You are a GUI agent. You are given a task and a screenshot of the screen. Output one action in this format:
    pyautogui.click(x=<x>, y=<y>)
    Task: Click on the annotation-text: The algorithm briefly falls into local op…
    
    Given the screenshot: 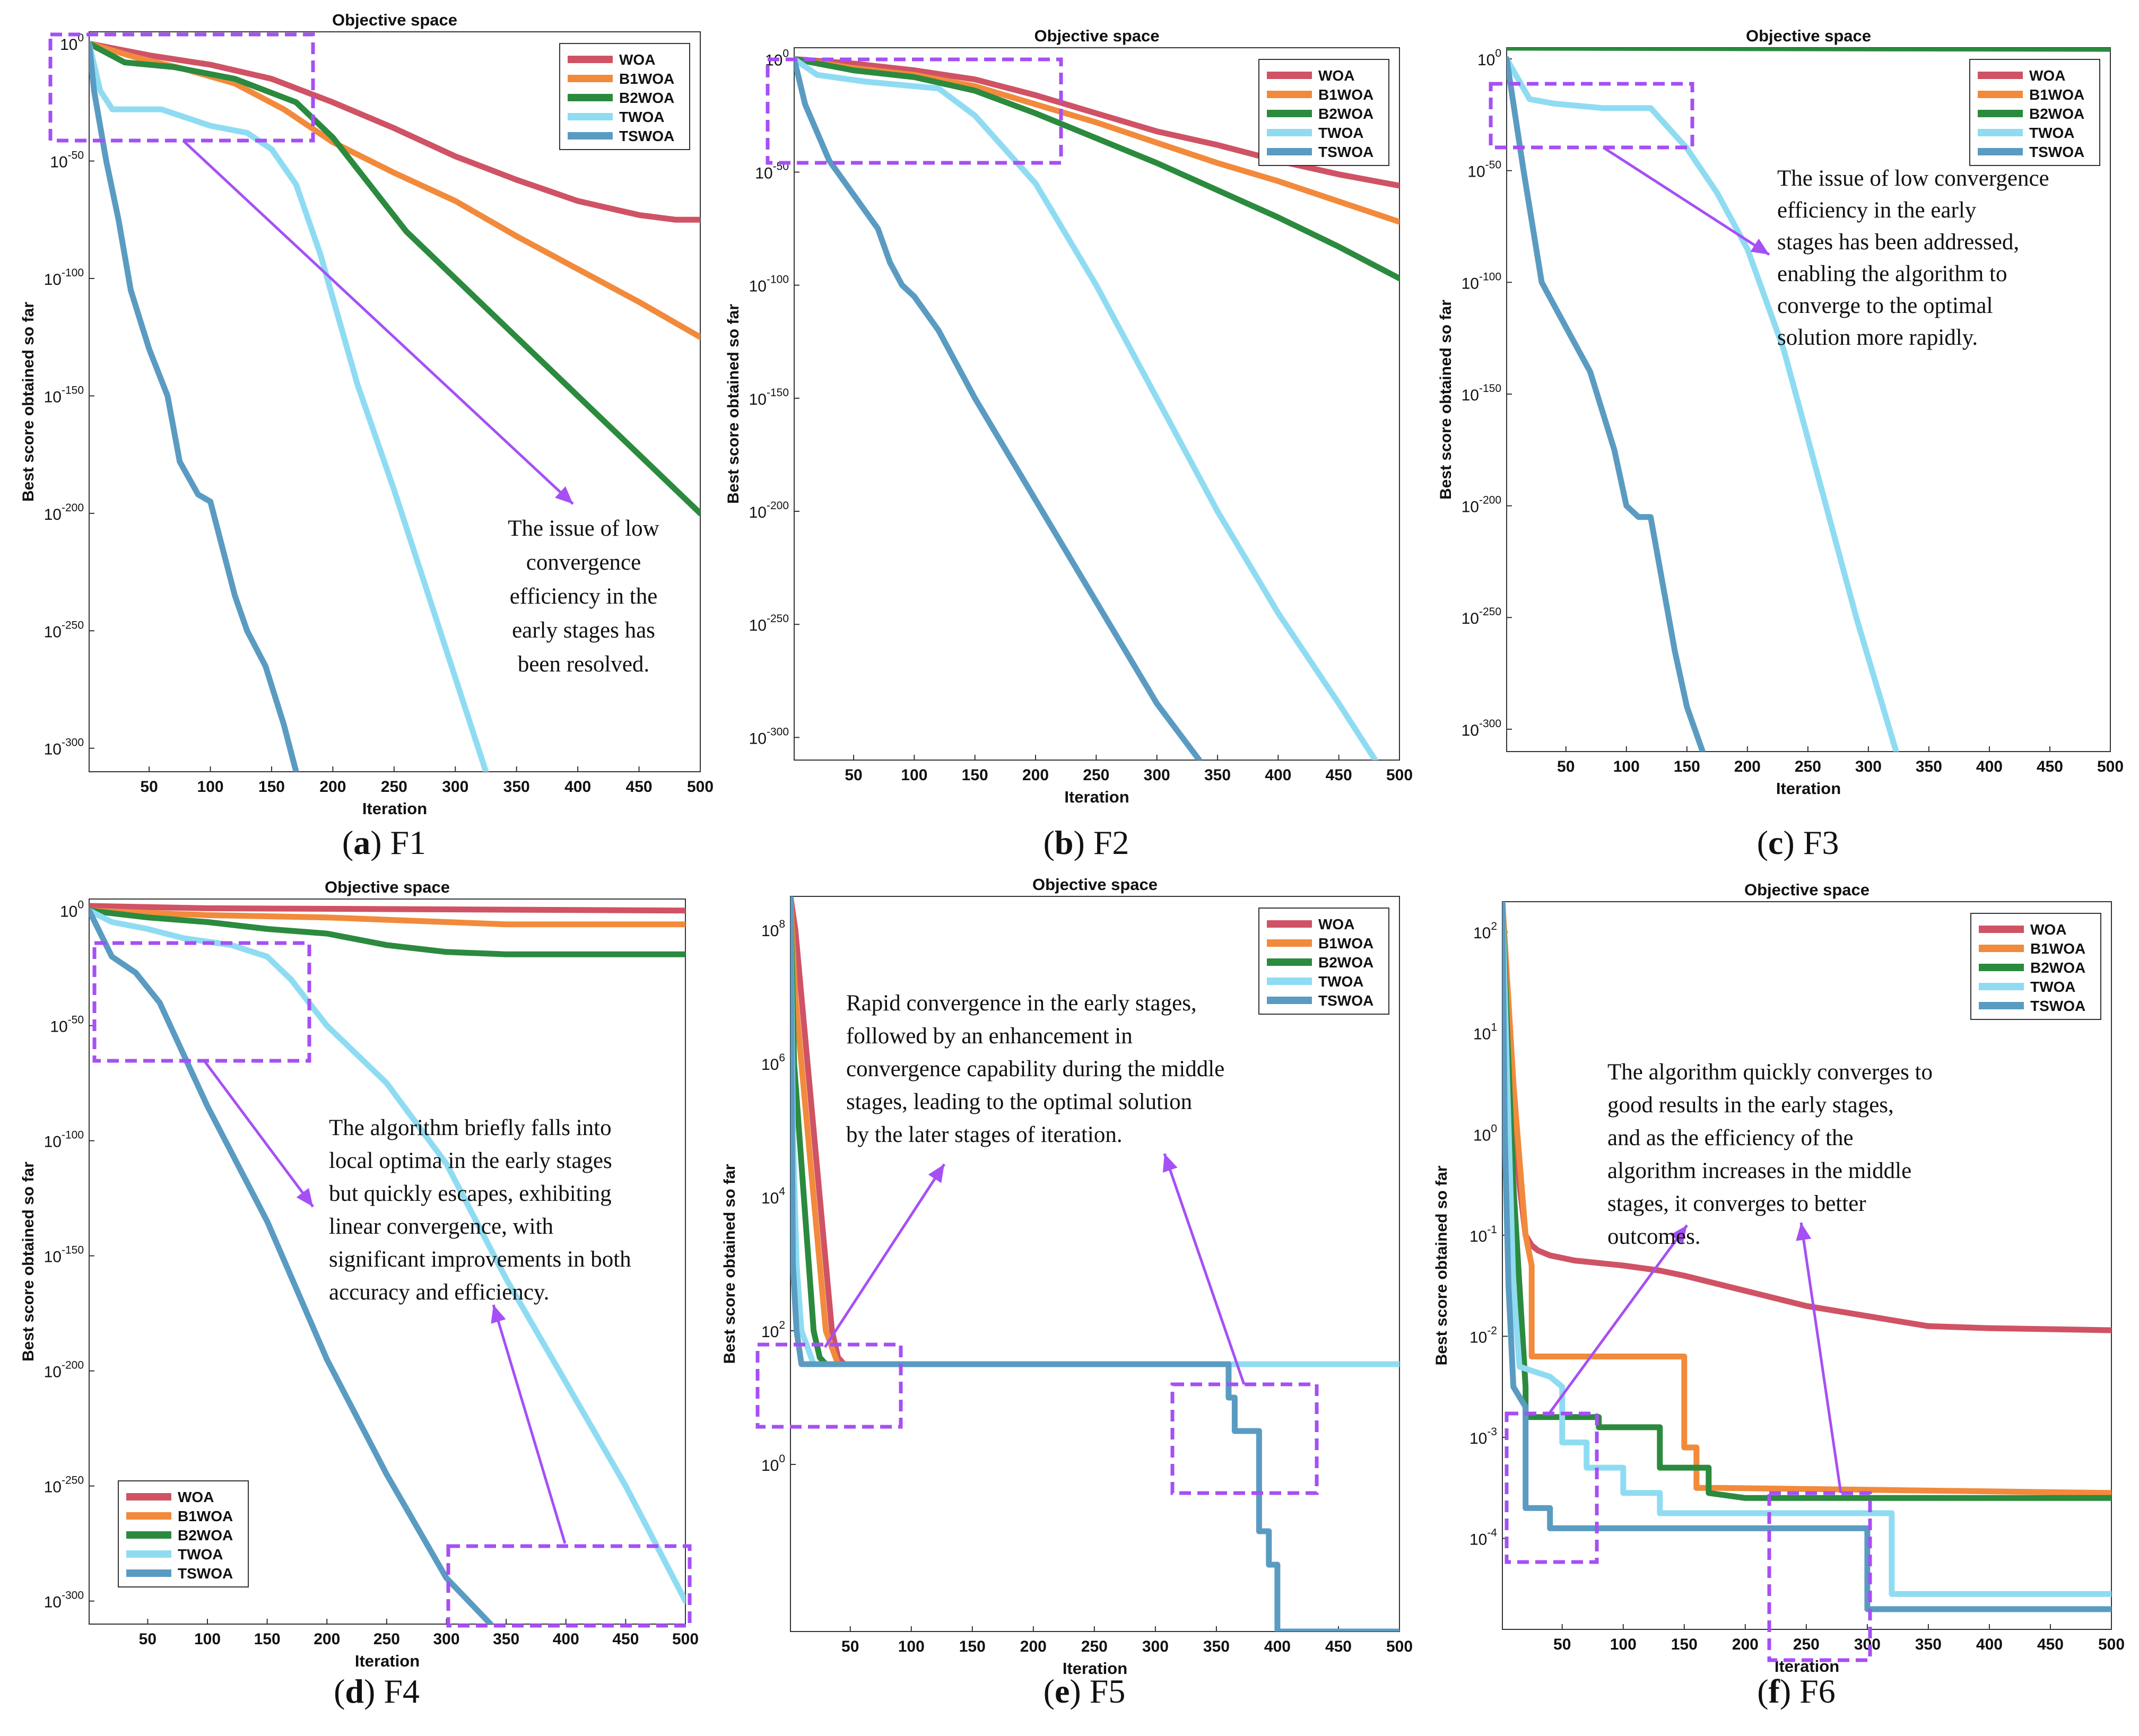 What is the action you would take?
    pyautogui.click(x=480, y=1210)
    